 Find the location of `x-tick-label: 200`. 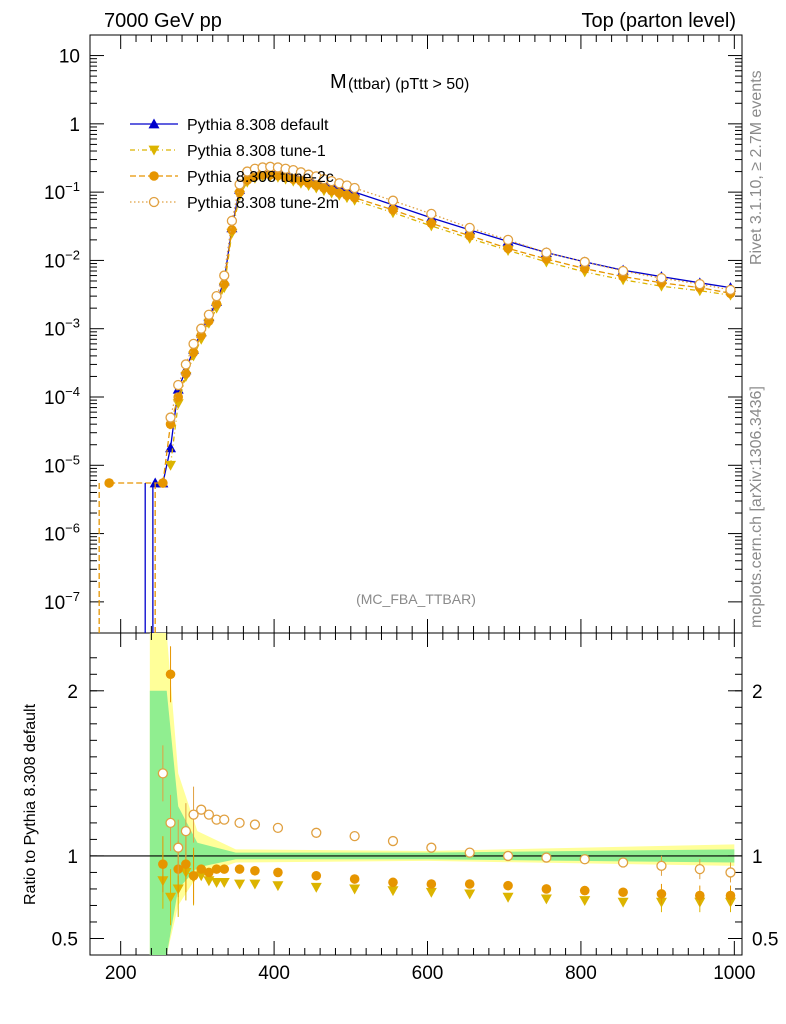

x-tick-label: 200 is located at coordinates (121, 973).